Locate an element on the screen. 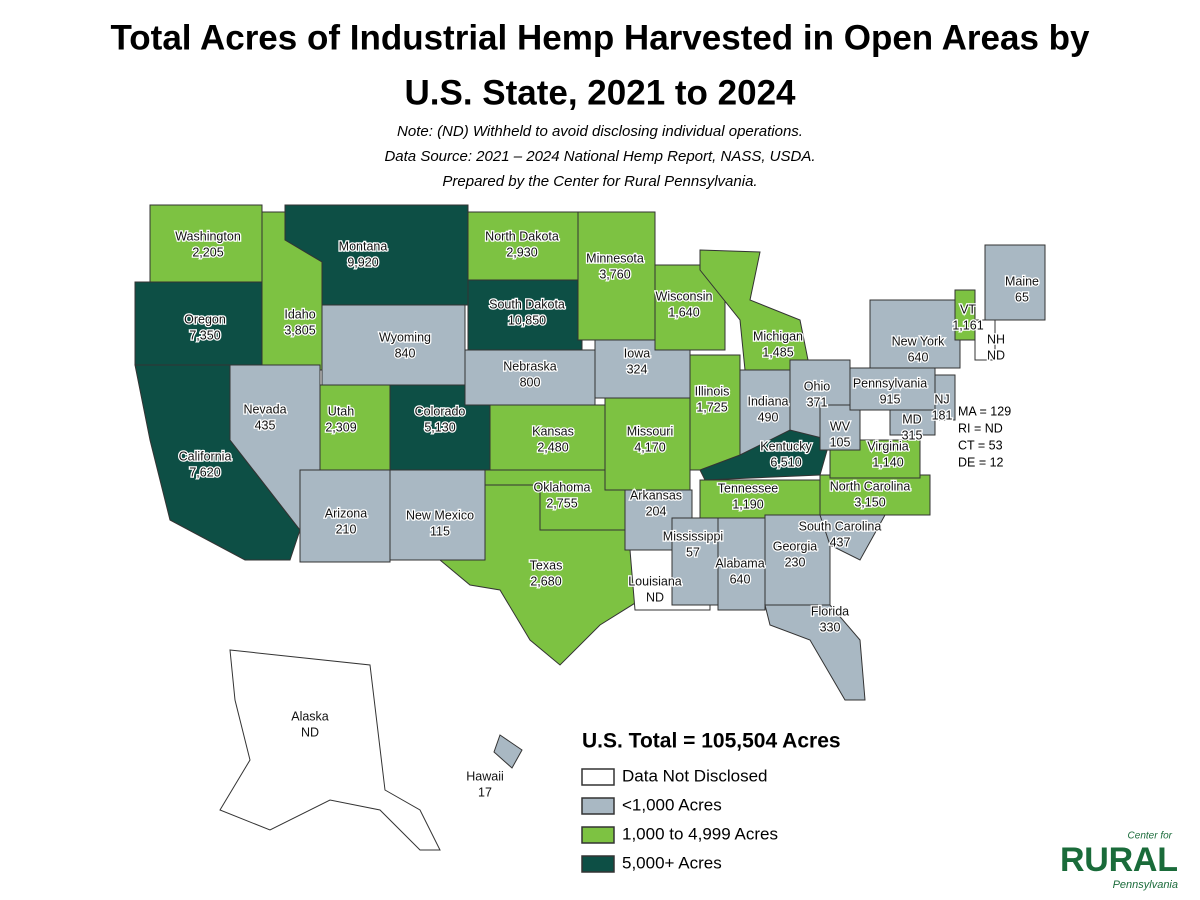 The image size is (1200, 900). state-name: New Mexico is located at coordinates (440, 515).